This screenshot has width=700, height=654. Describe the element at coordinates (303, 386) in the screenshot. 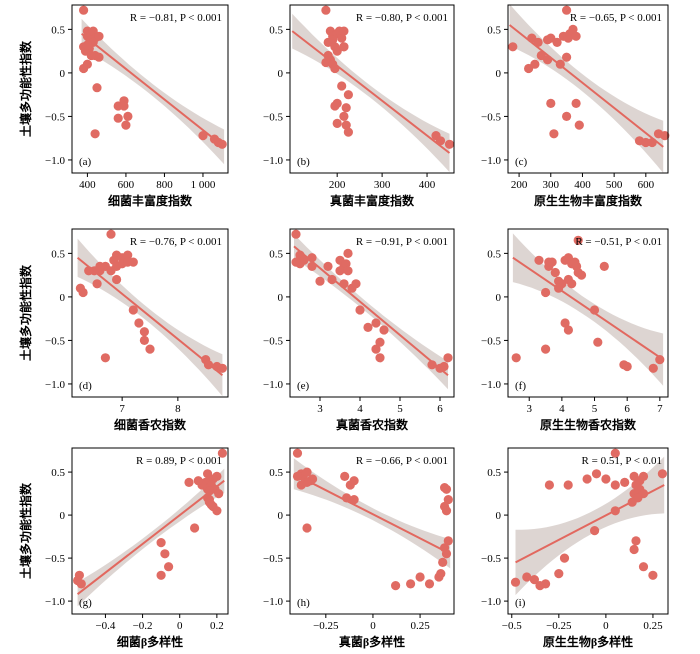

I see `panel-label: (e)` at that location.